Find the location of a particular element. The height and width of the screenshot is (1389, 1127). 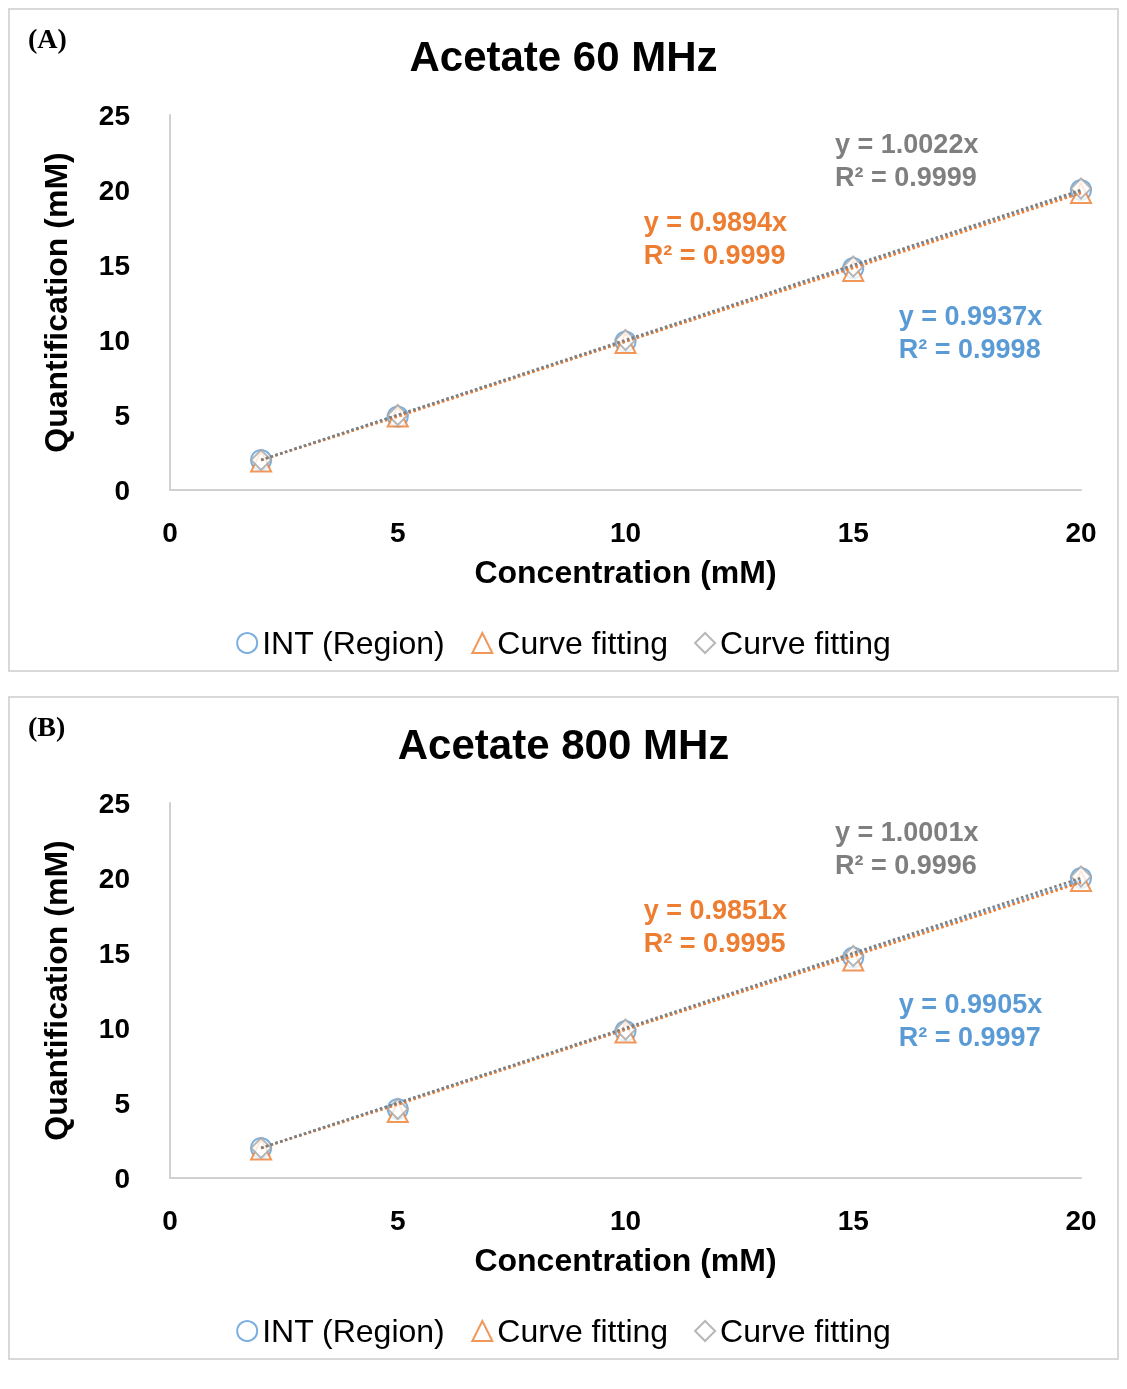

text: (A) is located at coordinates (47, 38).